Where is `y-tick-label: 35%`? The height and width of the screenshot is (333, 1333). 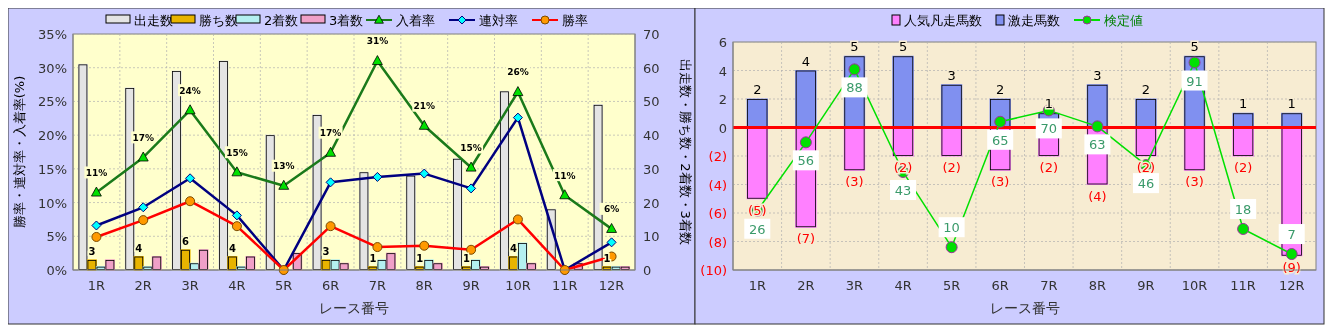
y-tick-label: 35% is located at coordinates (52, 34).